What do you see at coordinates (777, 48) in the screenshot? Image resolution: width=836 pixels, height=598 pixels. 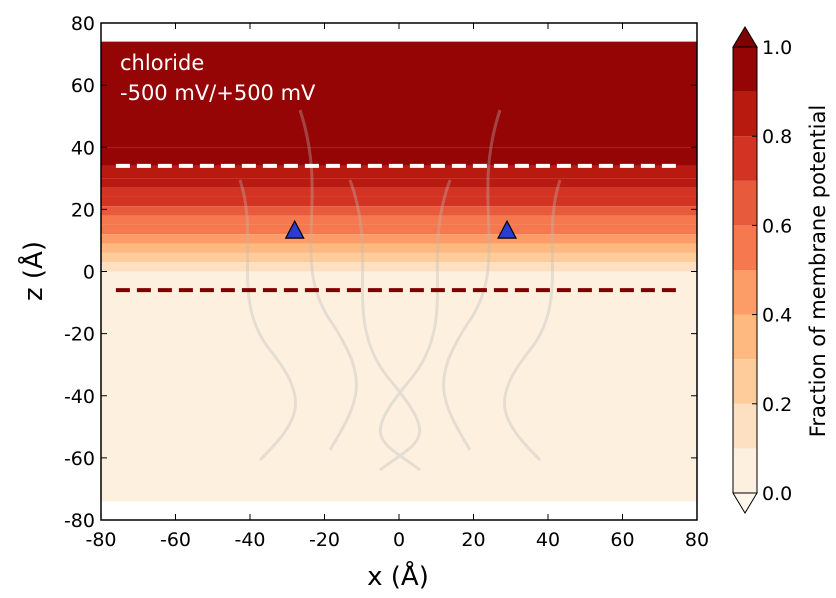 I see `colorbar-tick-label: 1.0` at bounding box center [777, 48].